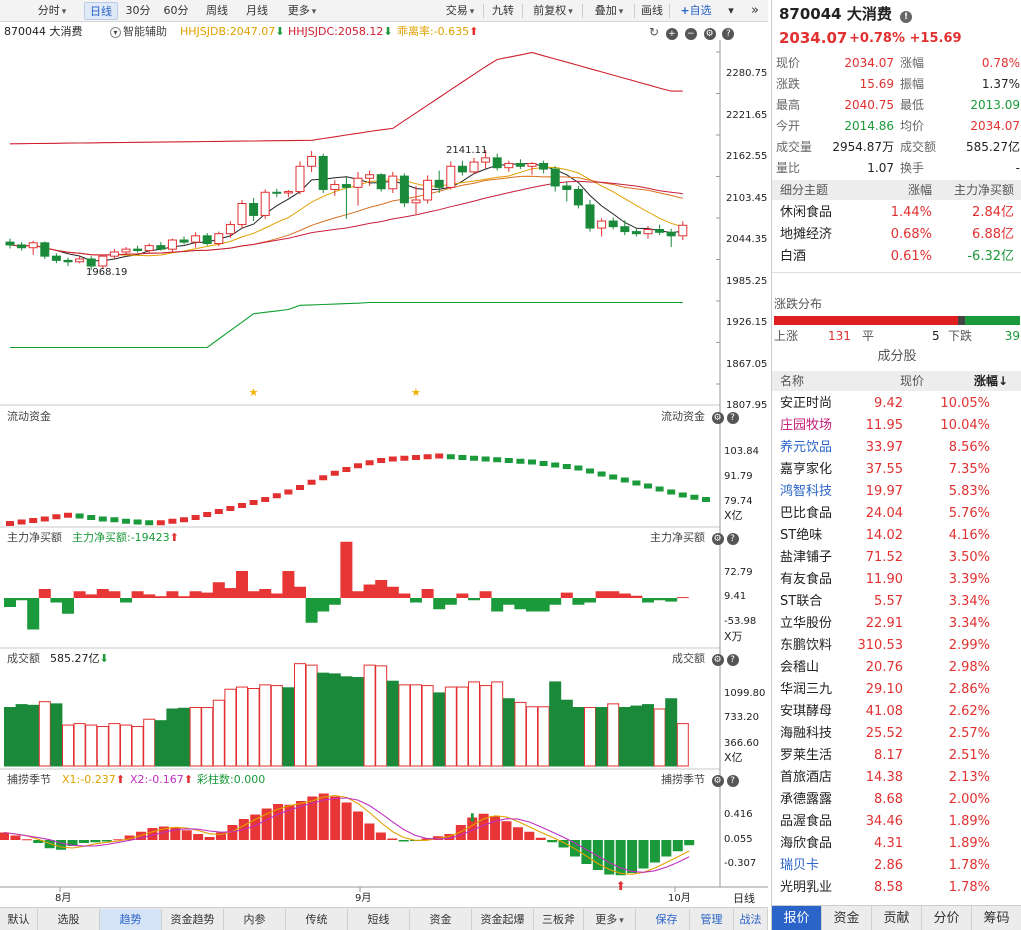 This screenshot has width=1021, height=930. I want to click on netbuy-title: 主力净买额, so click(34, 537).